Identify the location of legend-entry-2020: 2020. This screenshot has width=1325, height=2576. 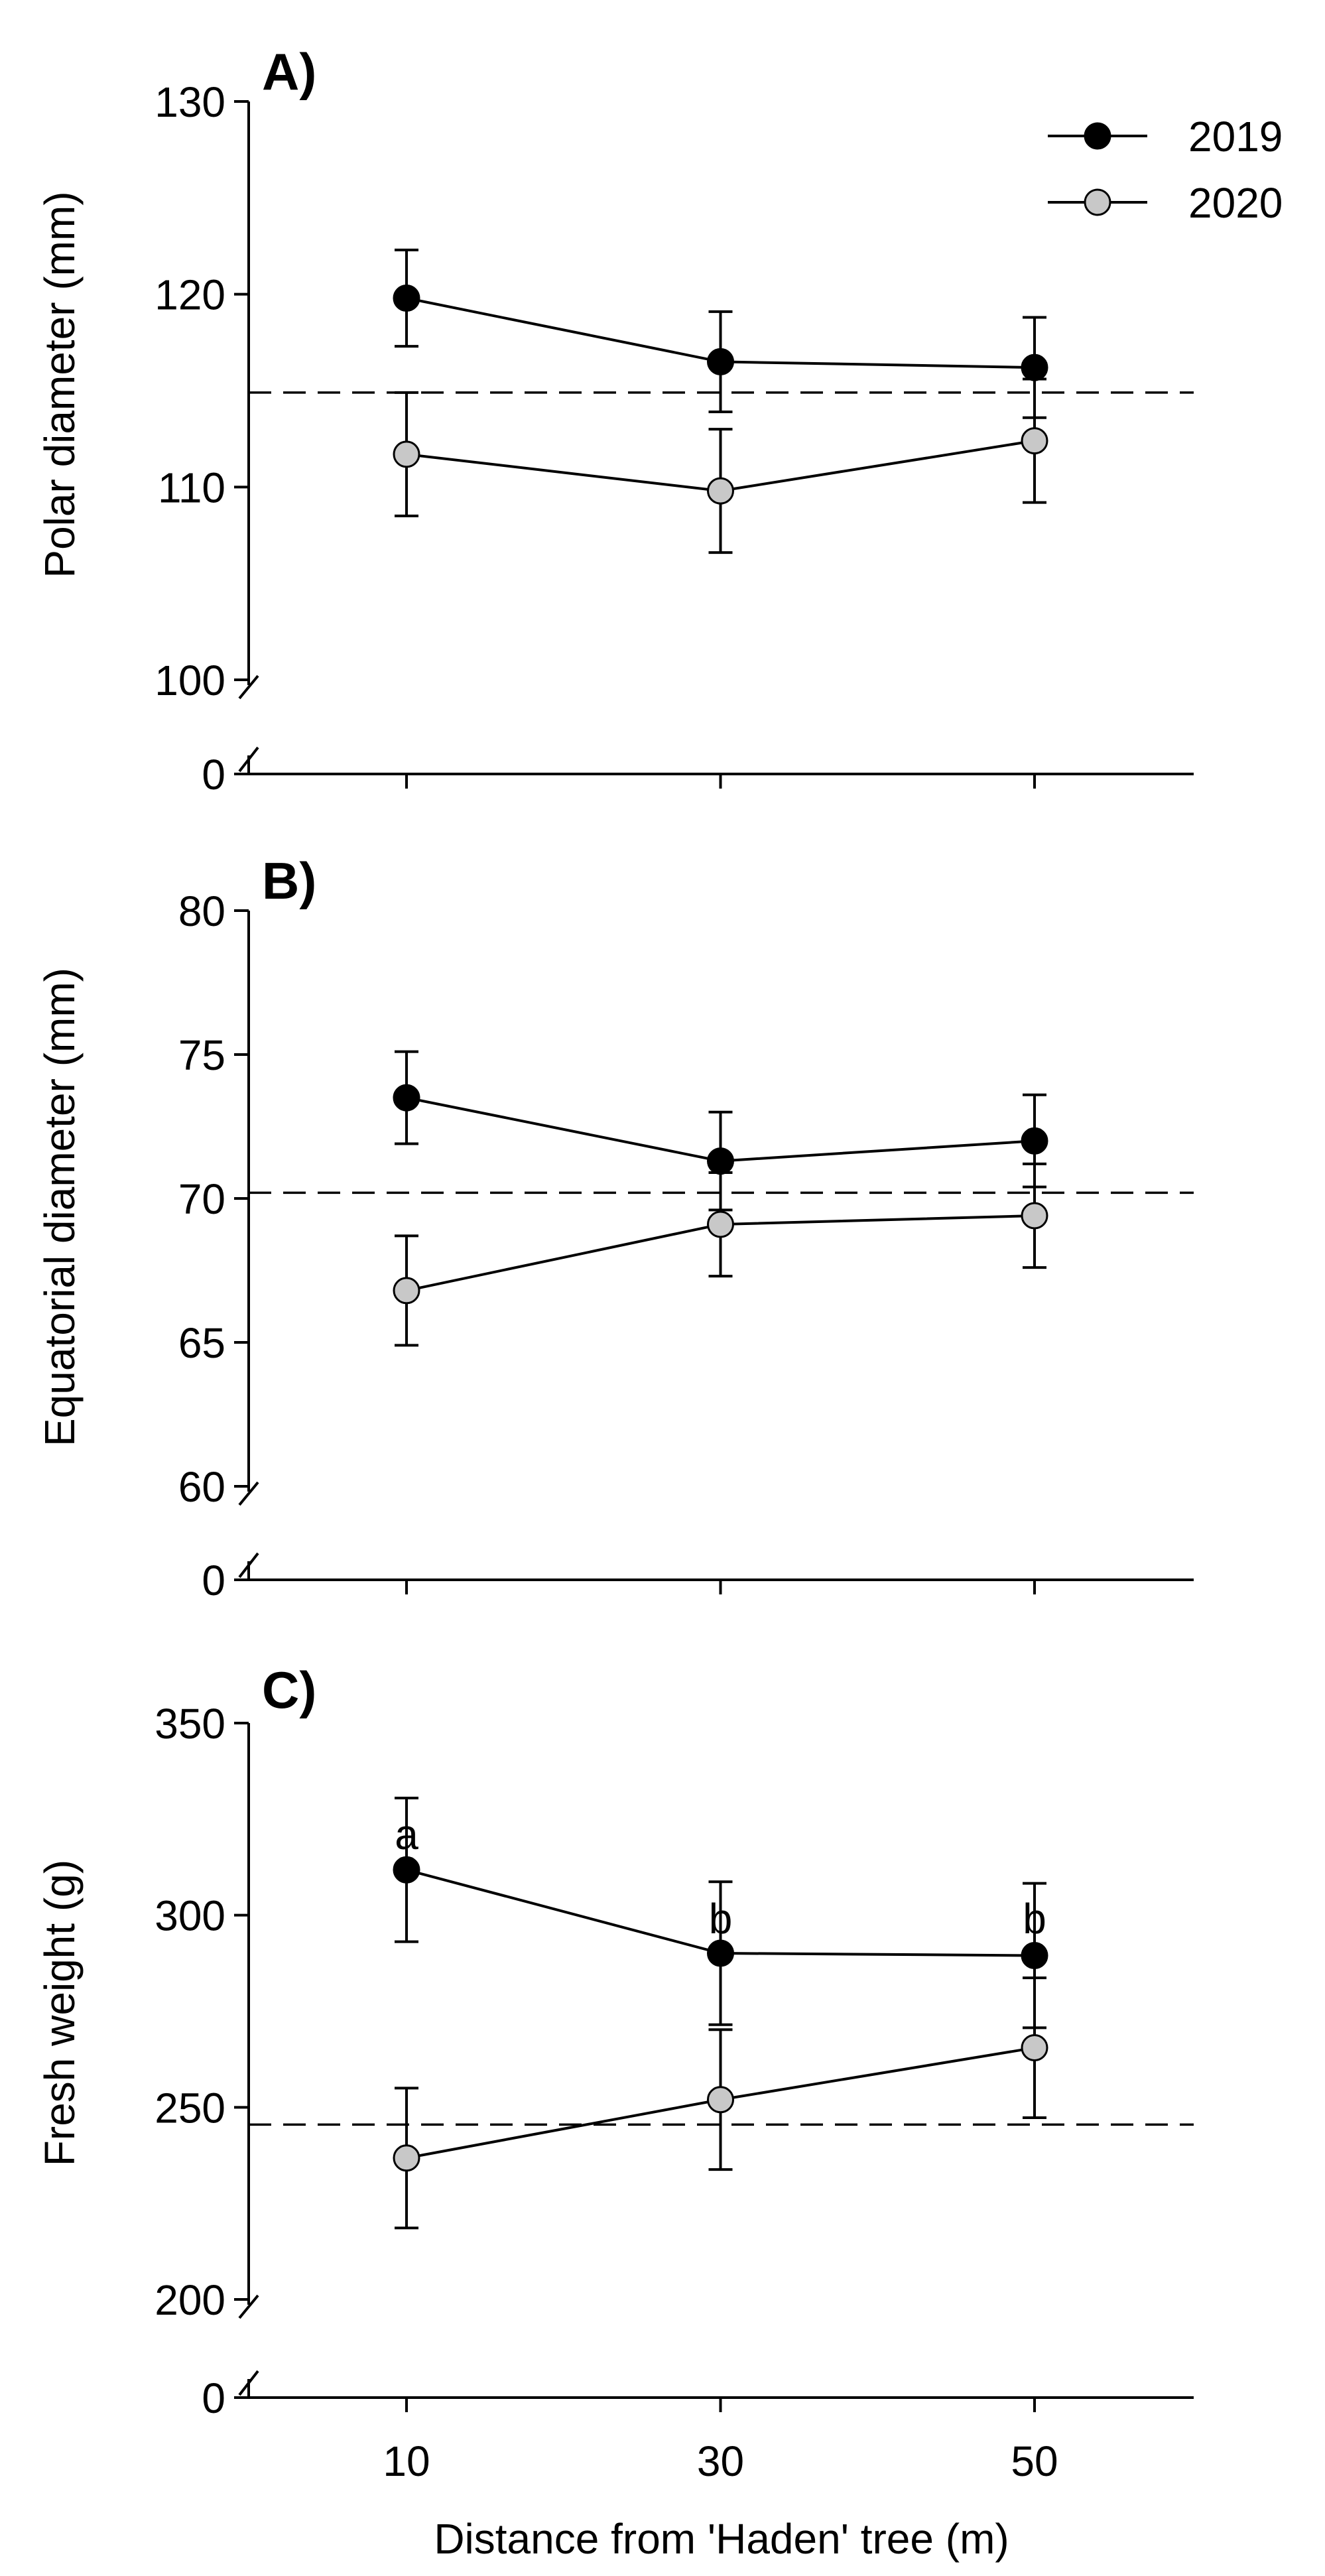
(1165, 203).